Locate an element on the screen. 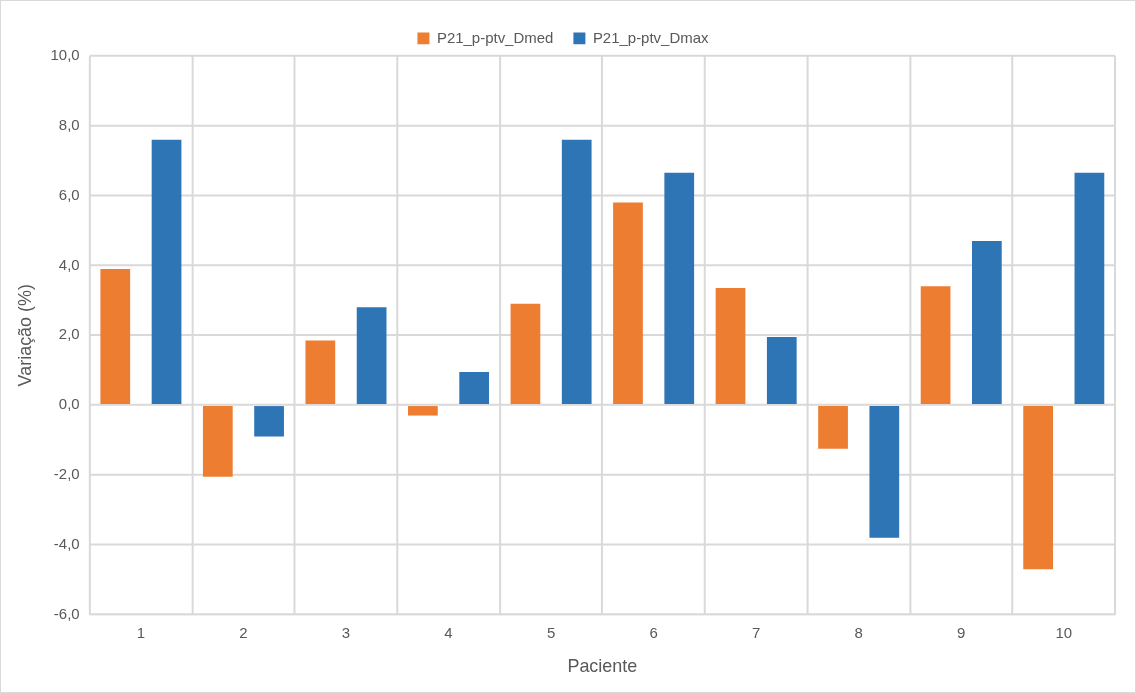 The width and height of the screenshot is (1136, 693). x-tick-label: 5 is located at coordinates (551, 632).